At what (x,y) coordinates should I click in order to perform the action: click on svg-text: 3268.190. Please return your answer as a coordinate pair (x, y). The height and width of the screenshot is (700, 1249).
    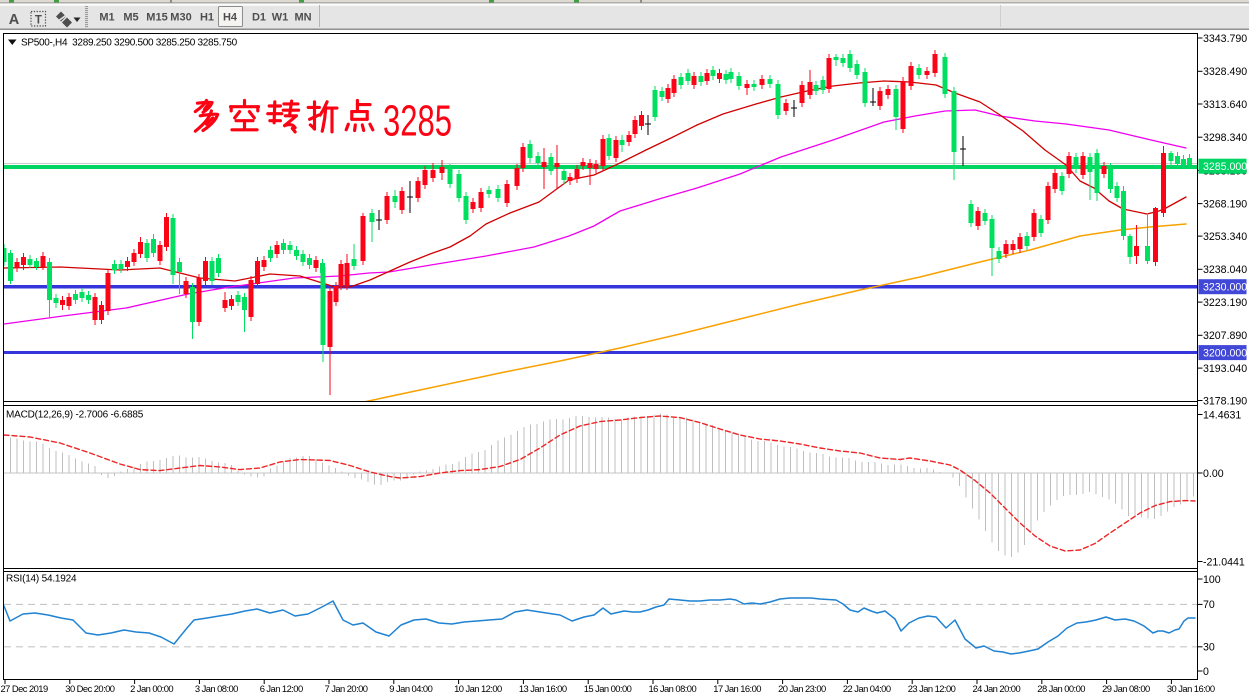
    Looking at the image, I should click on (1225, 204).